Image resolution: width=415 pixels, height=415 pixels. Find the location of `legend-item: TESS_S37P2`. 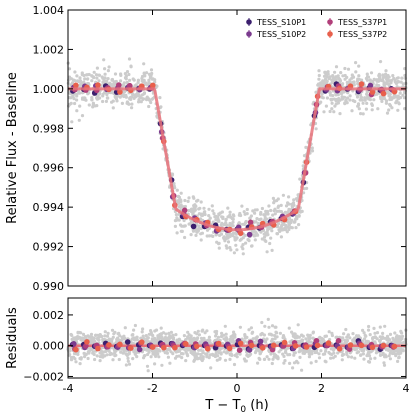

legend-item: TESS_S37P2 is located at coordinates (357, 34).